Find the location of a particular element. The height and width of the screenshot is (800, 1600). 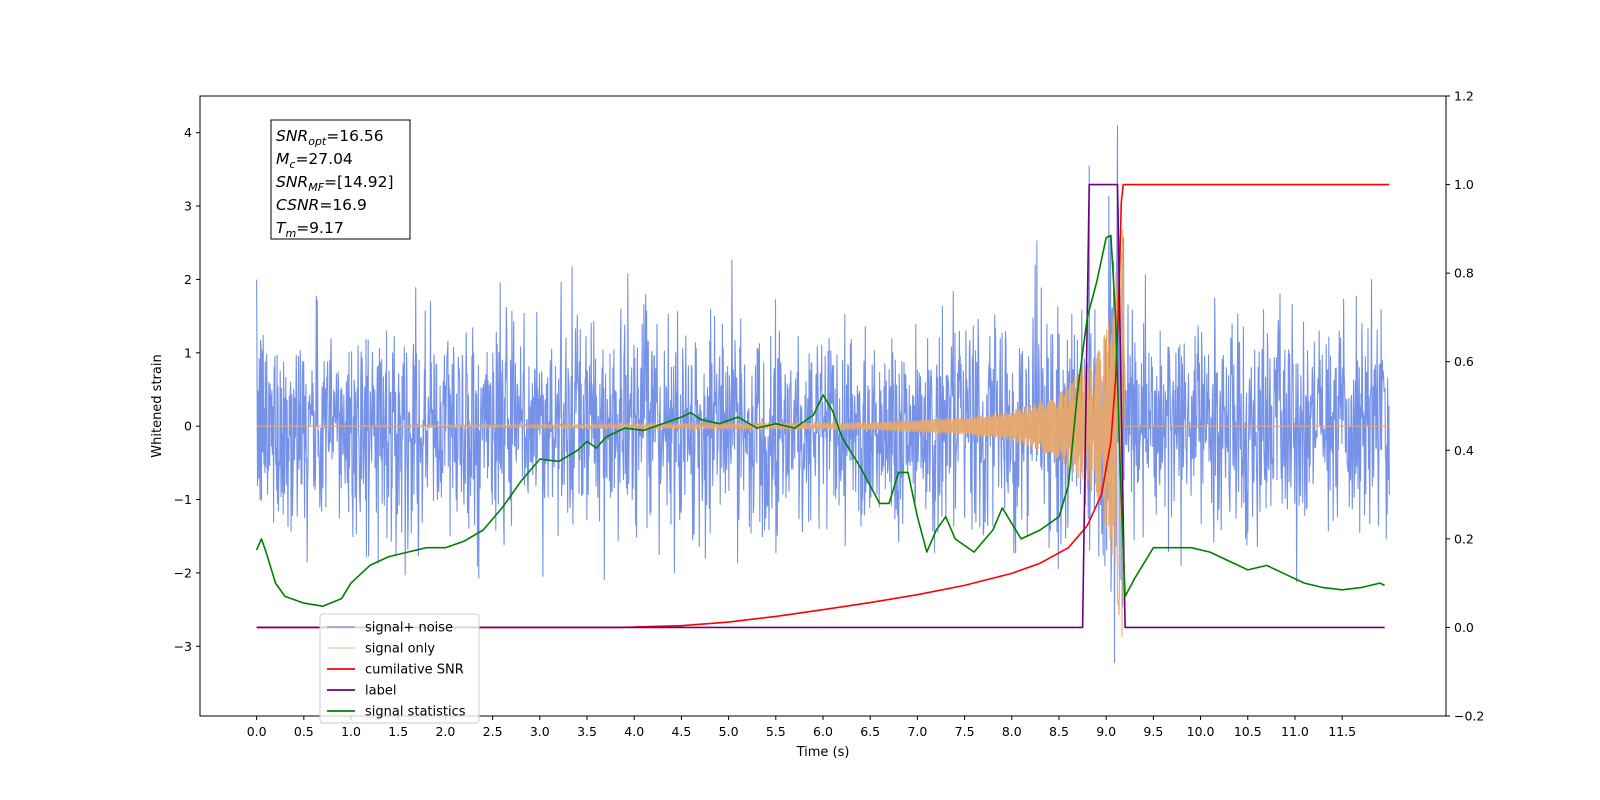

x-tick-label: 2.0 is located at coordinates (445, 731).